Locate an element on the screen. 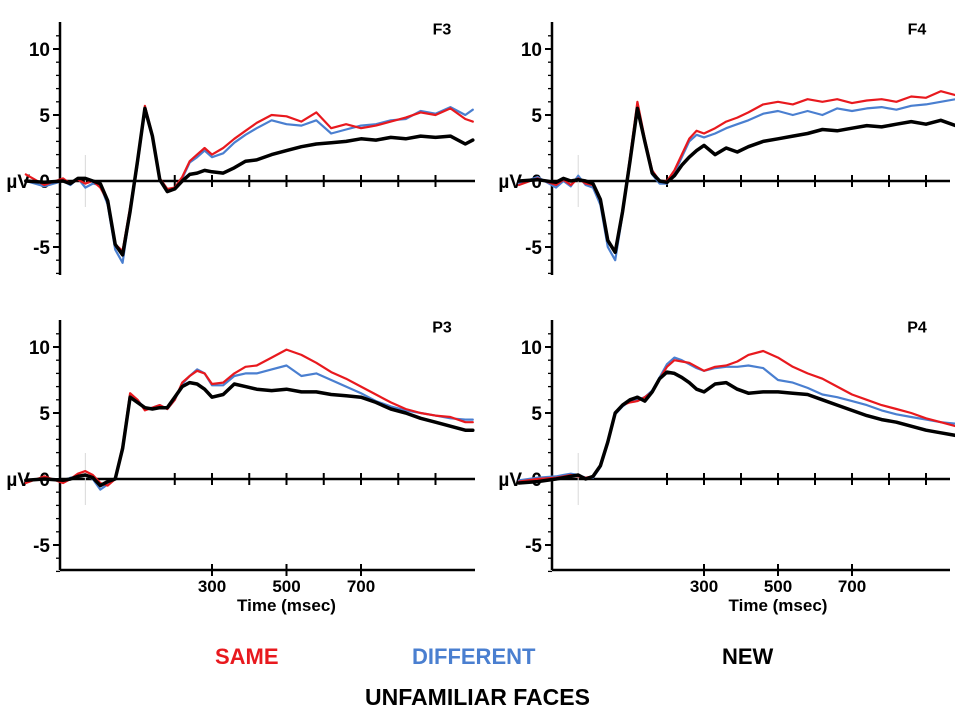 The image size is (955, 718). legend-same-label: SAME is located at coordinates (247, 656).